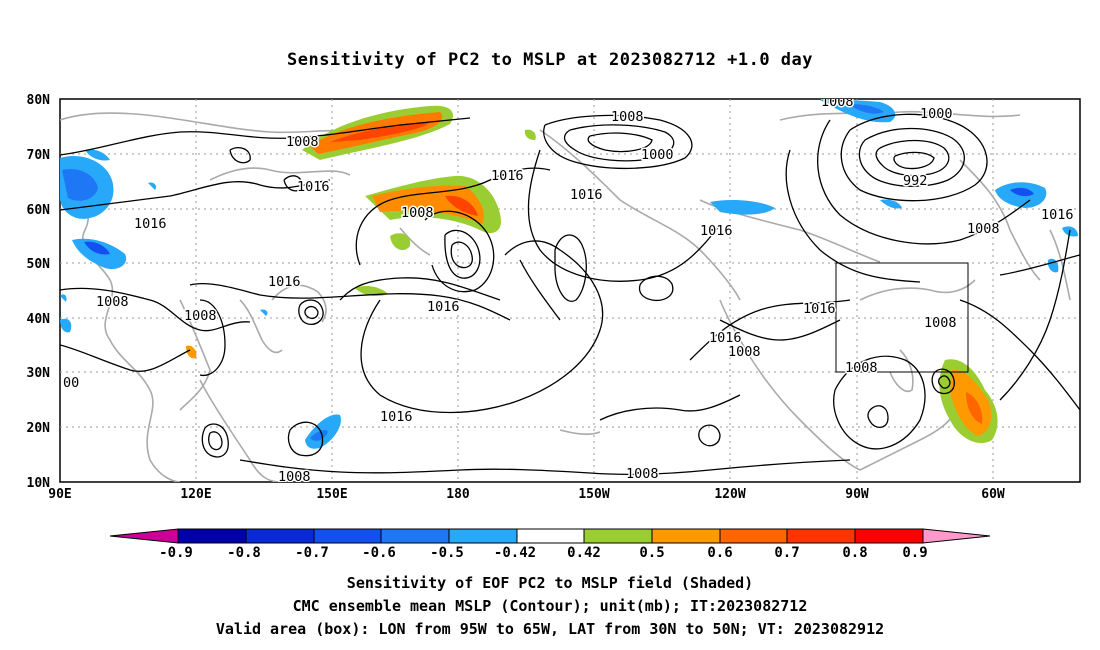 The width and height of the screenshot is (1100, 650). What do you see at coordinates (39, 292) in the screenshot?
I see `lat-axis-labels: 80N 70N 60N 50N 40N 30N 20N 10N` at bounding box center [39, 292].